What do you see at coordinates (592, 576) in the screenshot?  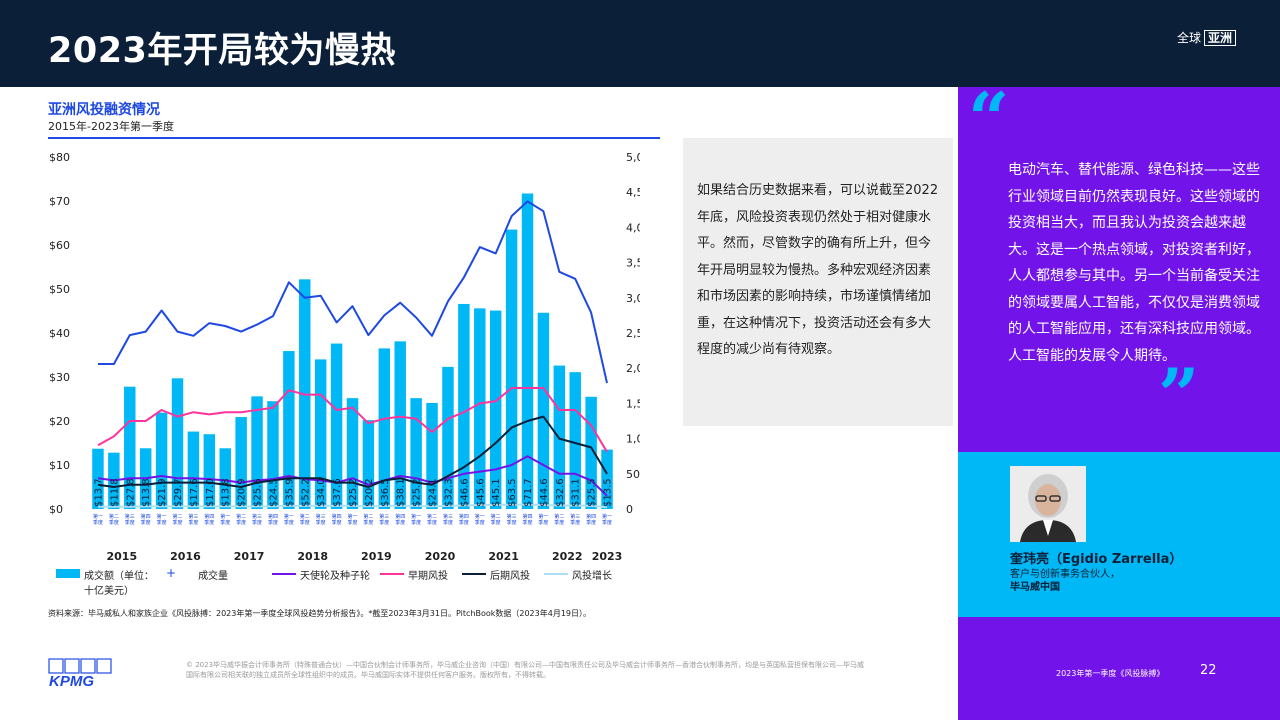 I see `legend-growth-label: 风投增长` at bounding box center [592, 576].